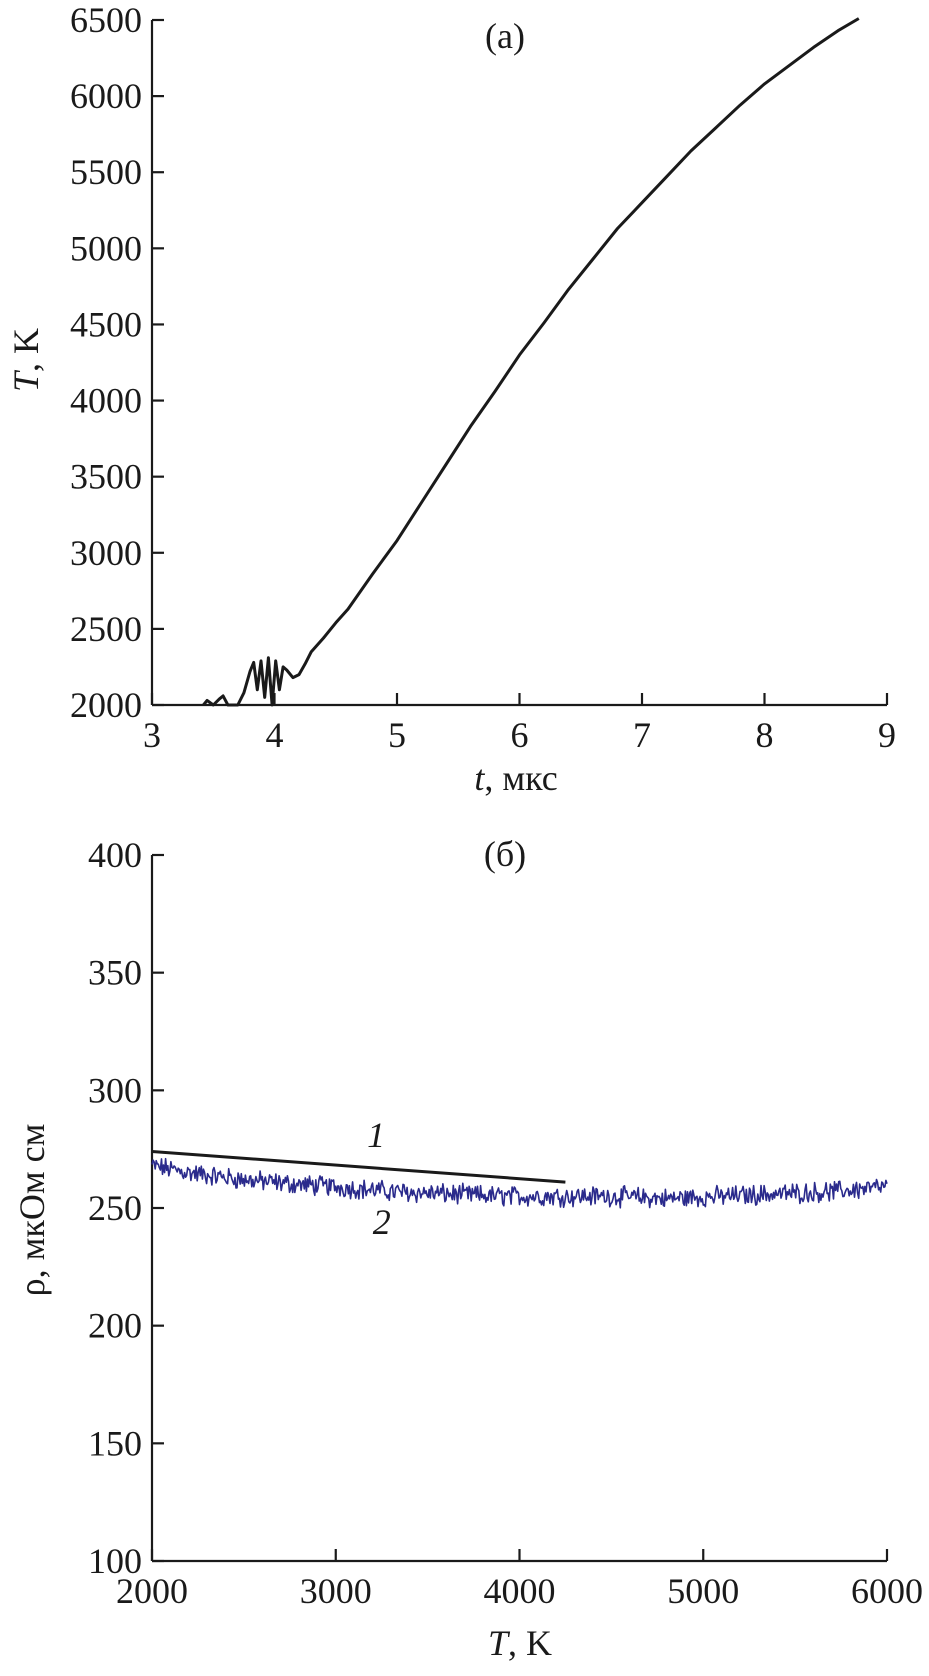 Image resolution: width=929 pixels, height=1676 pixels. I want to click on panel-a-x-axis-symbol: t, so click(479, 778).